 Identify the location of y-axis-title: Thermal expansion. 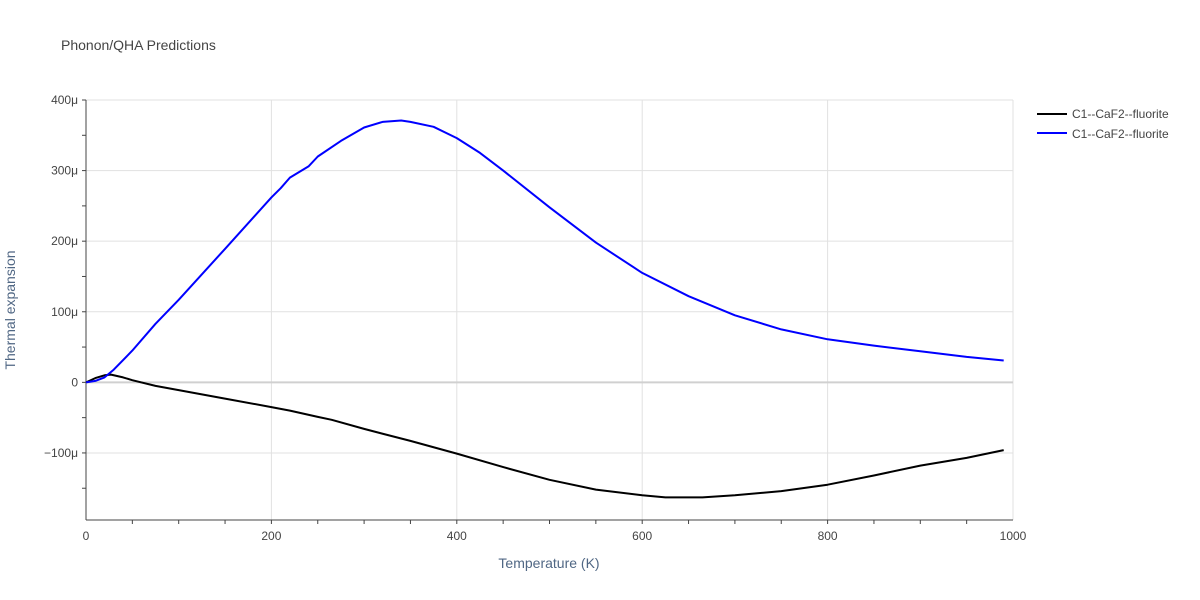
(10, 309).